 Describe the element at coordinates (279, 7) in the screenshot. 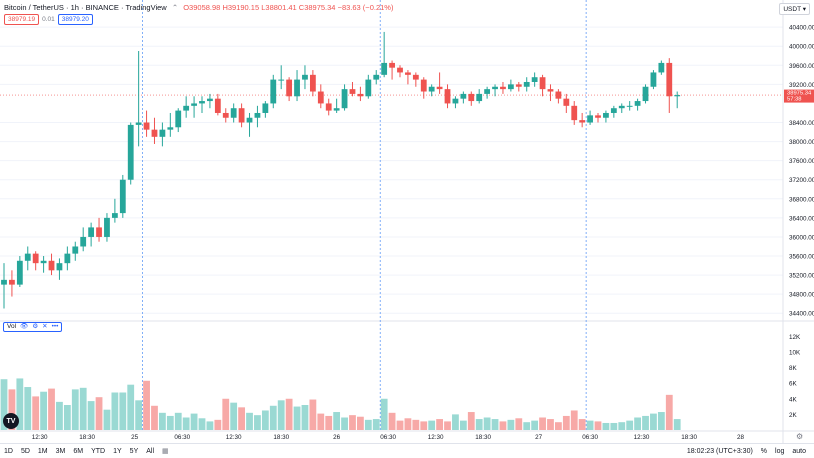

I see `low-value: L38801.41` at that location.